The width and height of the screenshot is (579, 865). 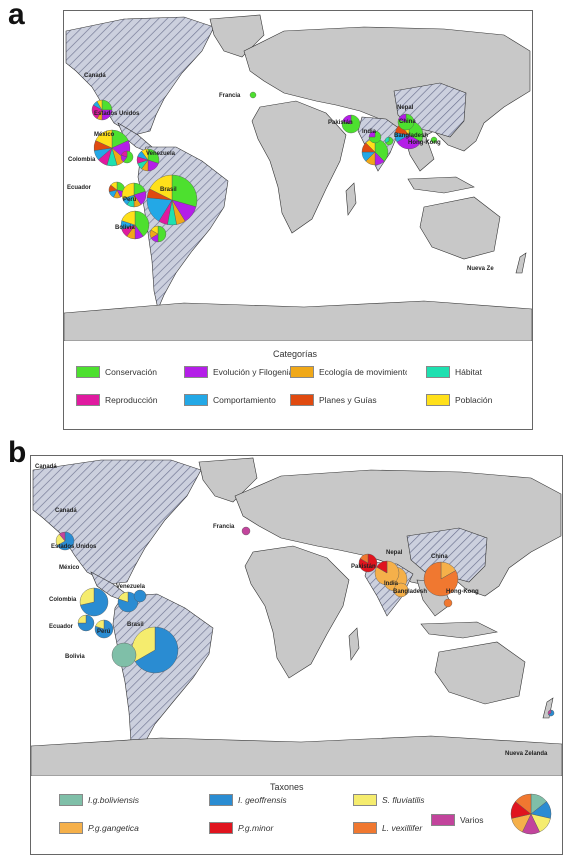 I want to click on pie-chart-bolivia, so click(x=127, y=157).